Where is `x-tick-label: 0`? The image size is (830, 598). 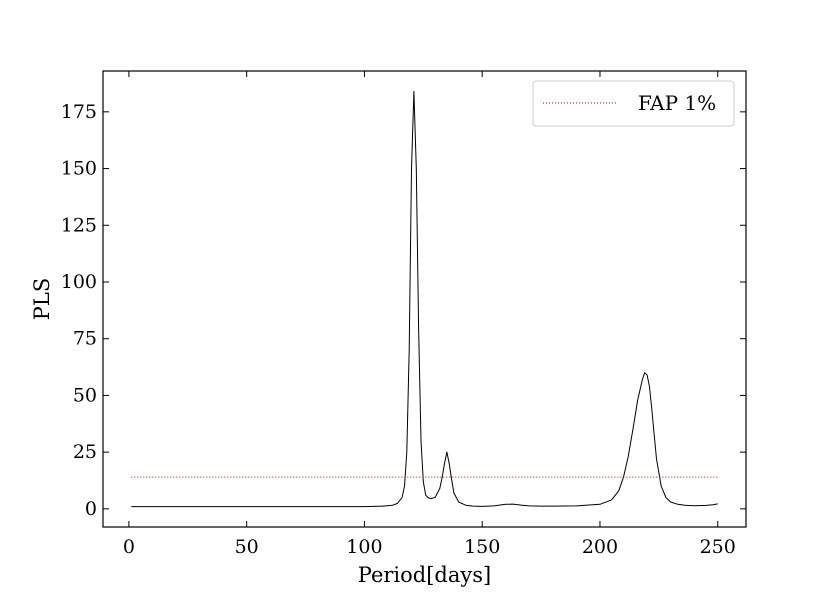 x-tick-label: 0 is located at coordinates (129, 547).